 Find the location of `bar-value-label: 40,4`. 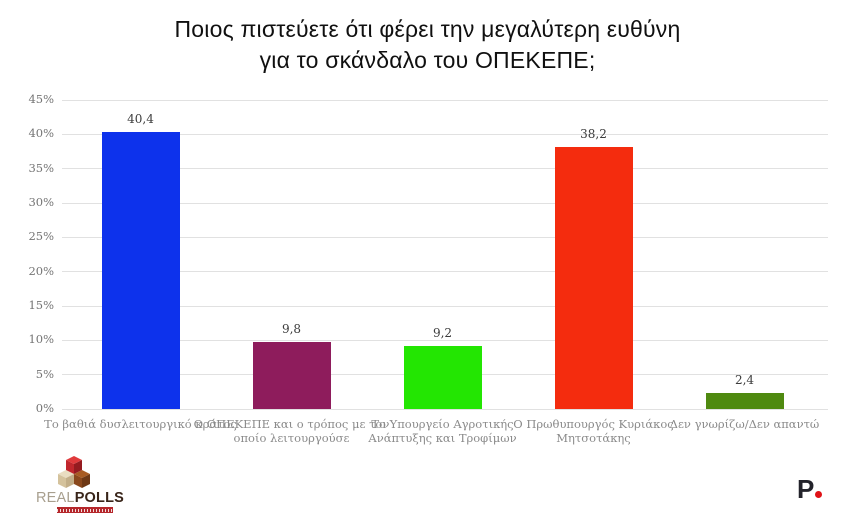

bar-value-label: 40,4 is located at coordinates (140, 118).